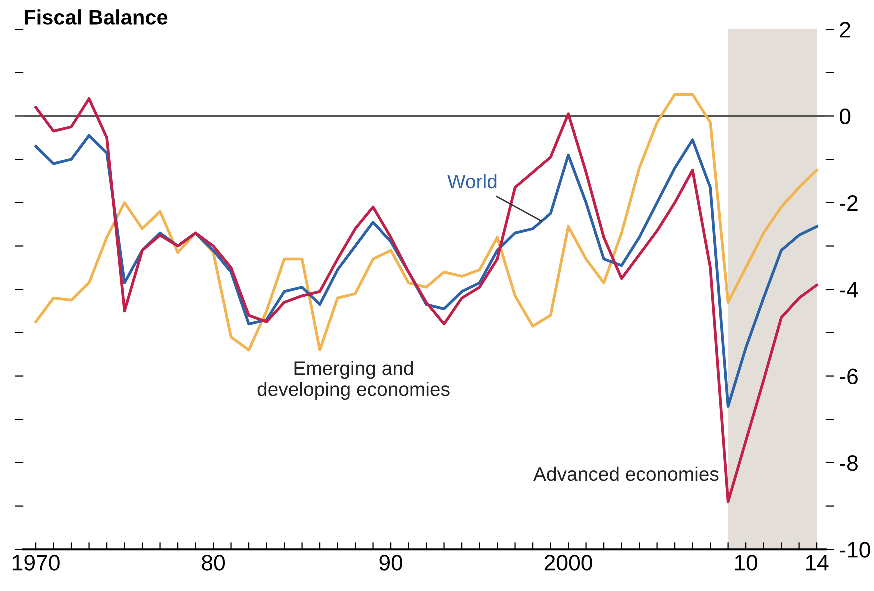 The image size is (874, 591). I want to click on x-tick-label: 90, so click(391, 563).